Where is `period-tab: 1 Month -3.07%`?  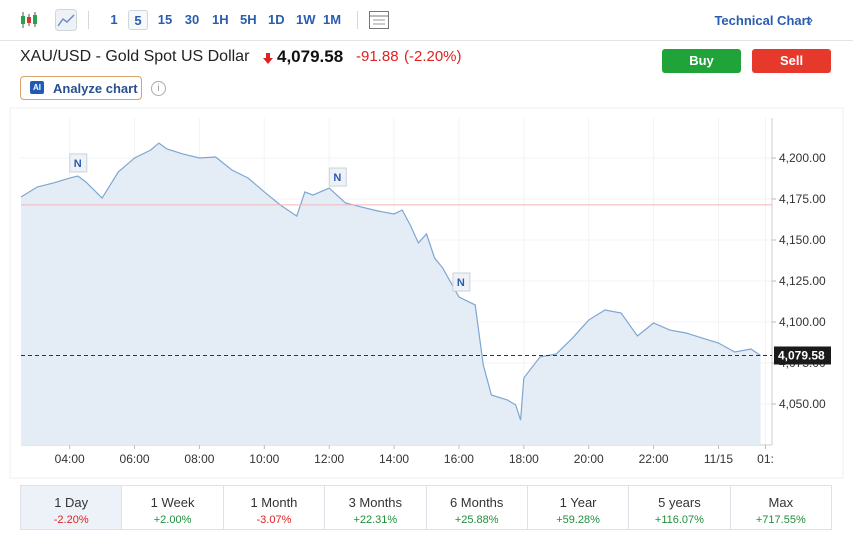 period-tab: 1 Month -3.07% is located at coordinates (275, 507).